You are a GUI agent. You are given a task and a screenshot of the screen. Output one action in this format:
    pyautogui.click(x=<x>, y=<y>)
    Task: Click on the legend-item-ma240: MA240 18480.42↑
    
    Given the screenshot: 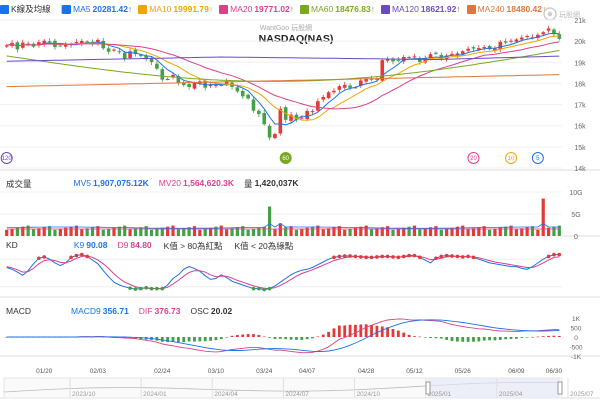 What is the action you would take?
    pyautogui.click(x=506, y=9)
    